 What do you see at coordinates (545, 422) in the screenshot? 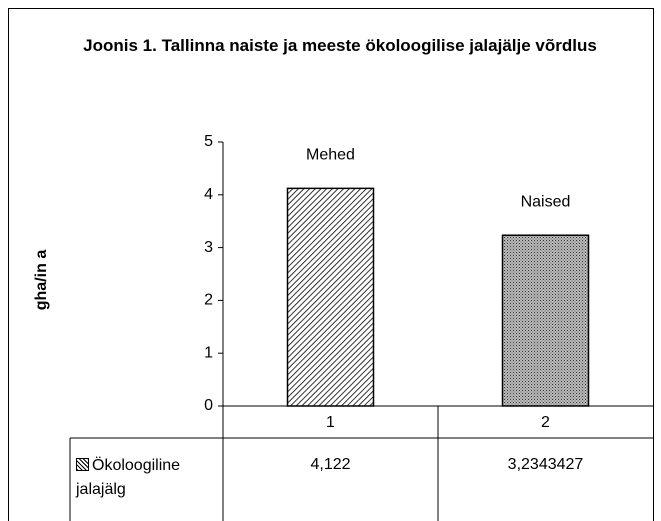
I see `x-tick-label: 2` at bounding box center [545, 422].